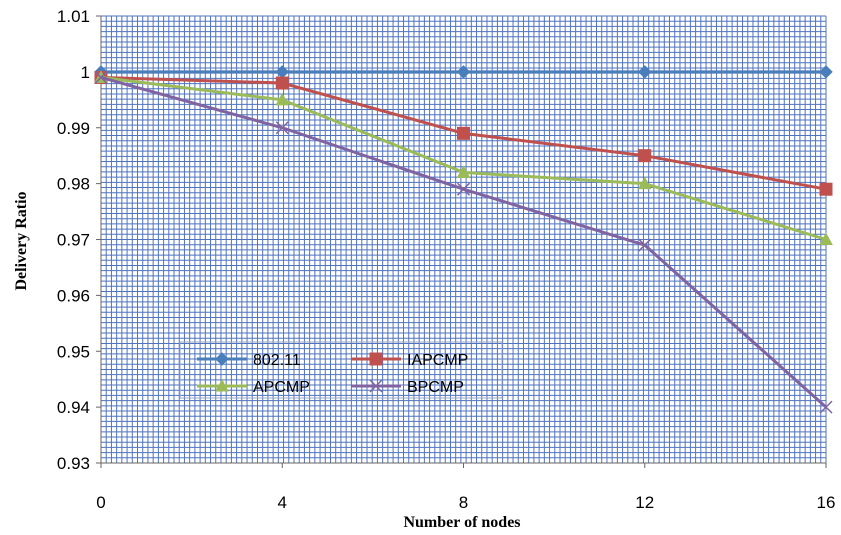 Image resolution: width=841 pixels, height=535 pixels. Describe the element at coordinates (73, 240) in the screenshot. I see `y-tick-label: 0.97` at that location.